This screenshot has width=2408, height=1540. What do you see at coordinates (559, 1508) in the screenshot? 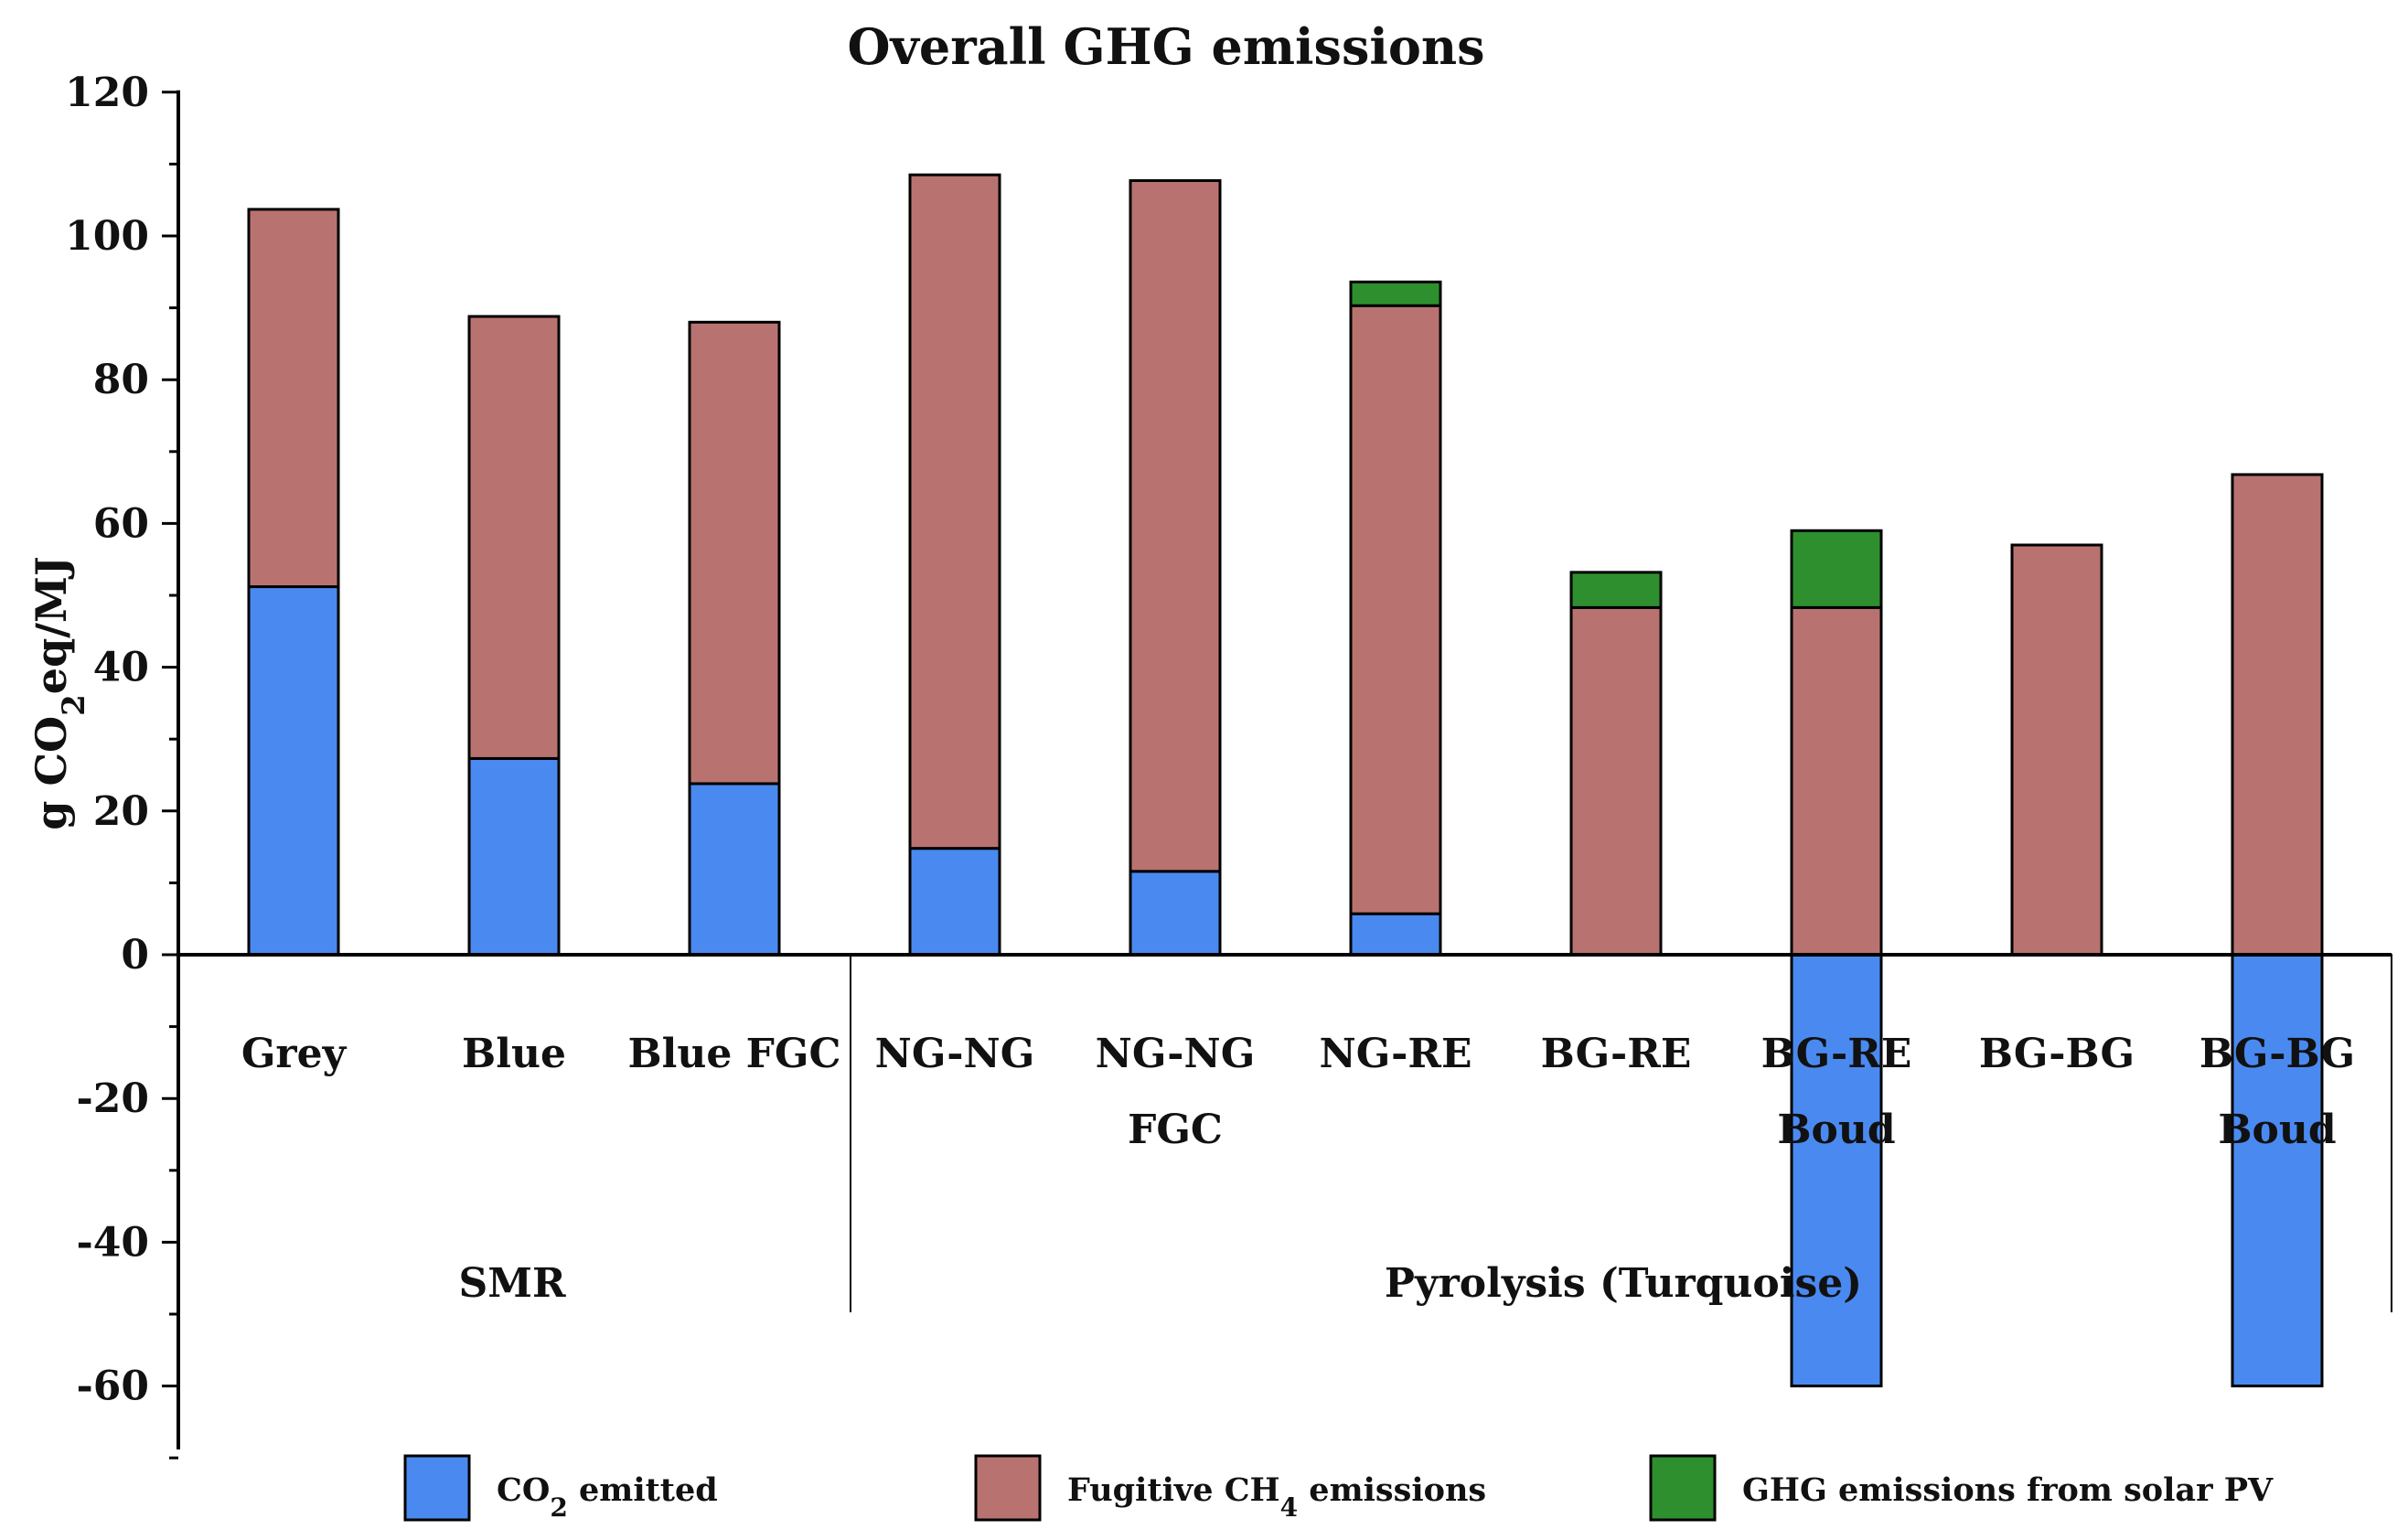
I see `legend-label-sub: 2` at bounding box center [559, 1508].